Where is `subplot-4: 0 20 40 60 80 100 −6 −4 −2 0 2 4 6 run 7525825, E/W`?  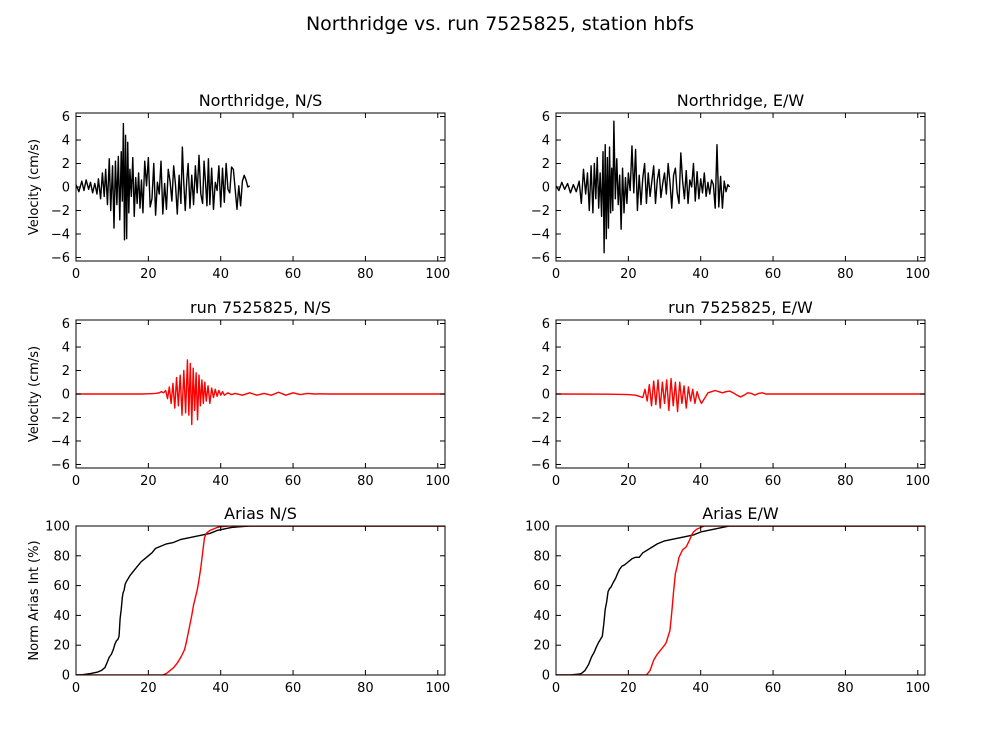 subplot-4: 0 20 40 60 80 100 −6 −4 −2 0 2 4 6 run 7525825, E/W is located at coordinates (730, 393).